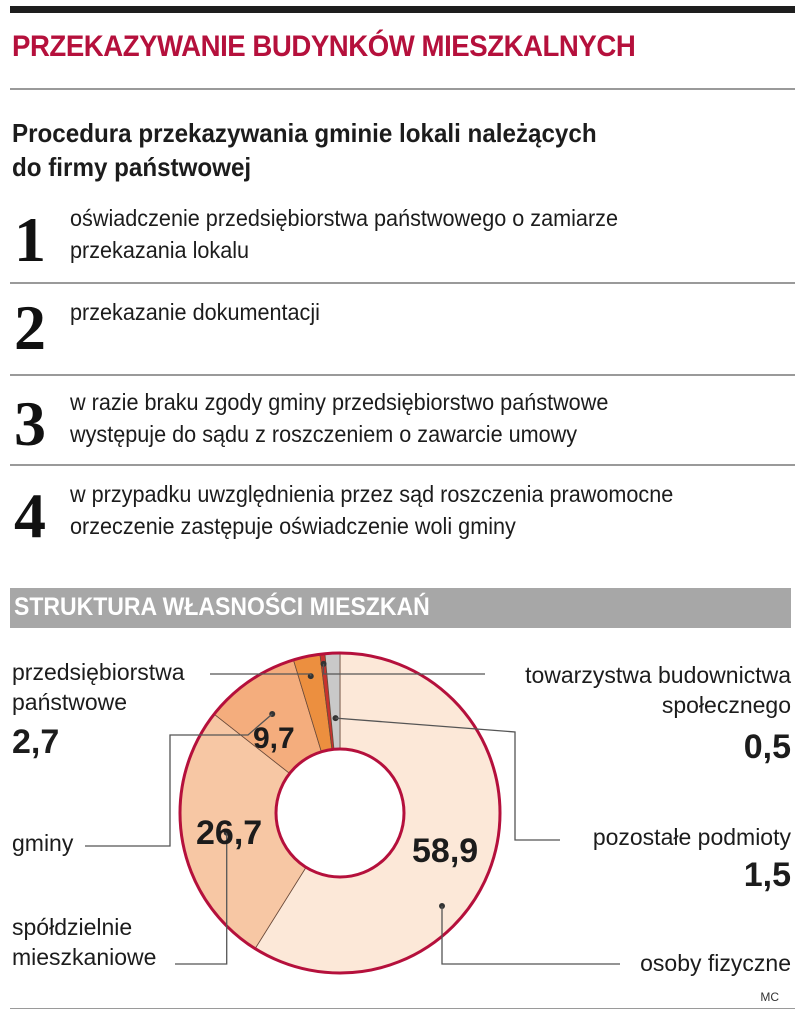 The height and width of the screenshot is (1016, 805). I want to click on leader-spoldzielnie, so click(201, 898).